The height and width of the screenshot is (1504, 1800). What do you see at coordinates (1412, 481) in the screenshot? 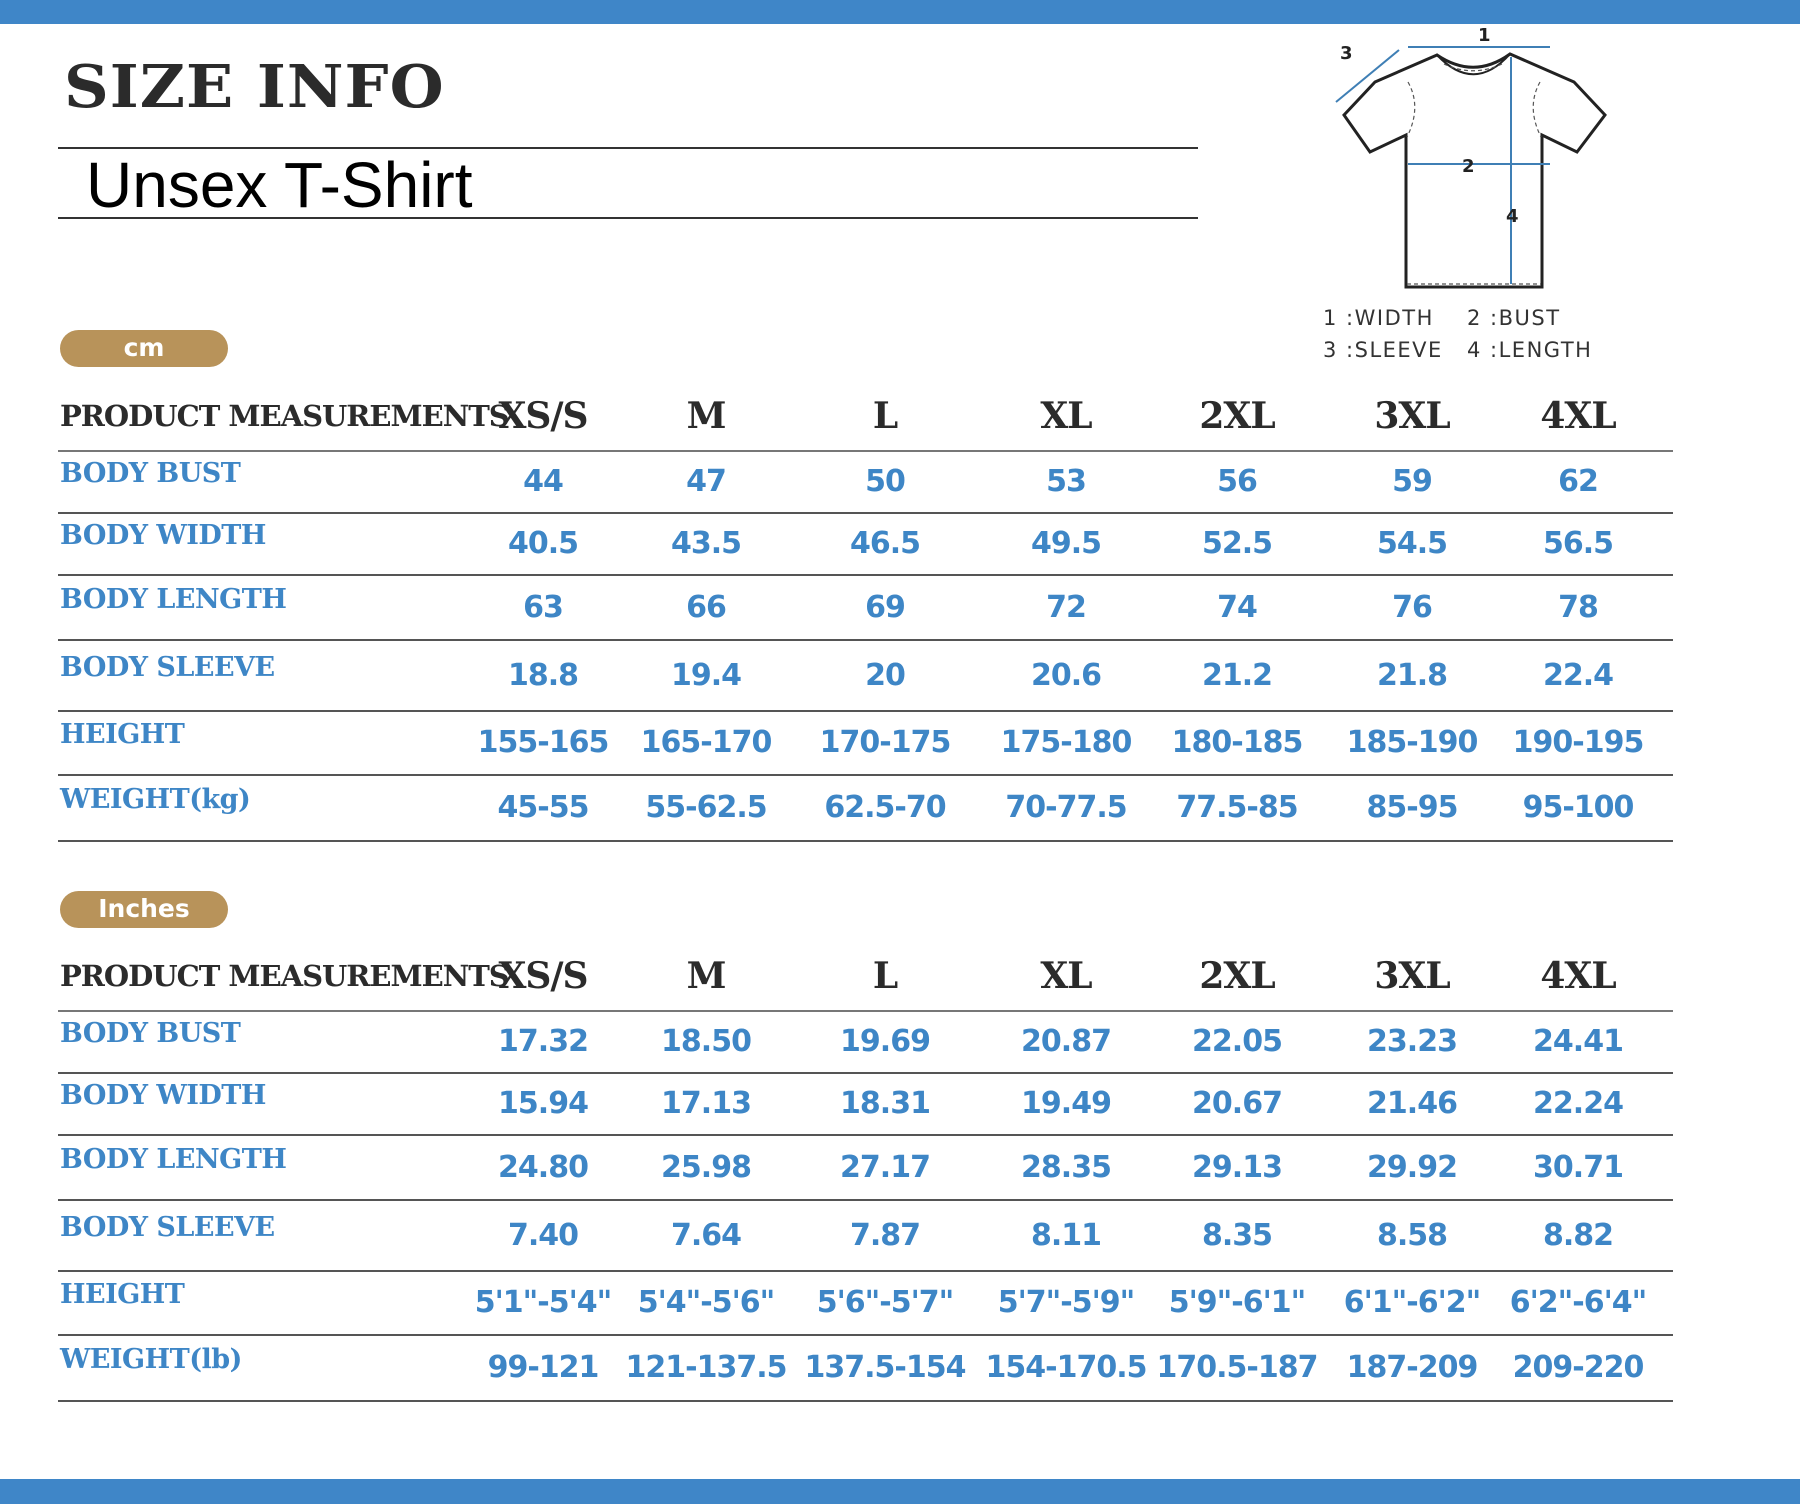
I see `table-cell: 59` at bounding box center [1412, 481].